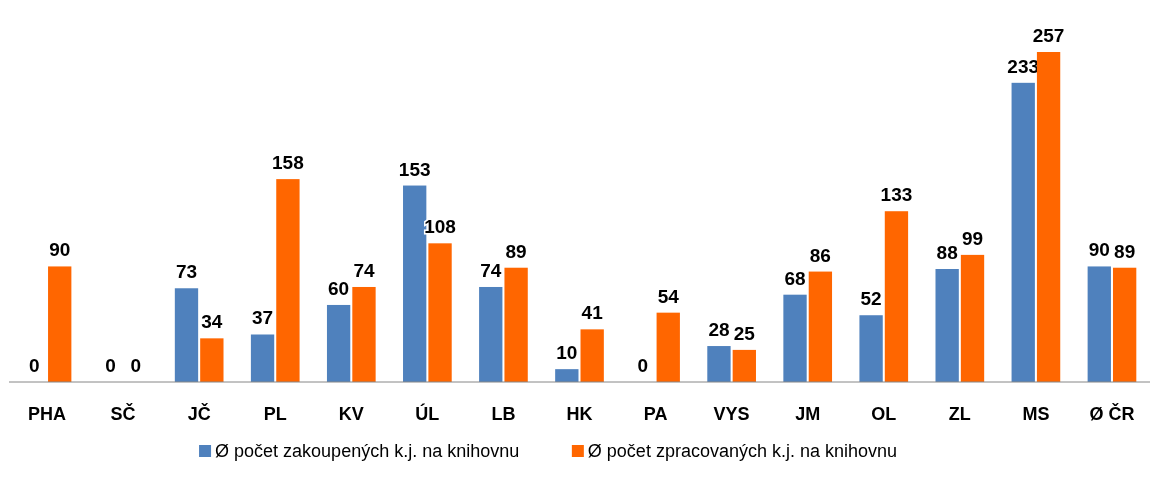  I want to click on data-label: 86, so click(820, 255).